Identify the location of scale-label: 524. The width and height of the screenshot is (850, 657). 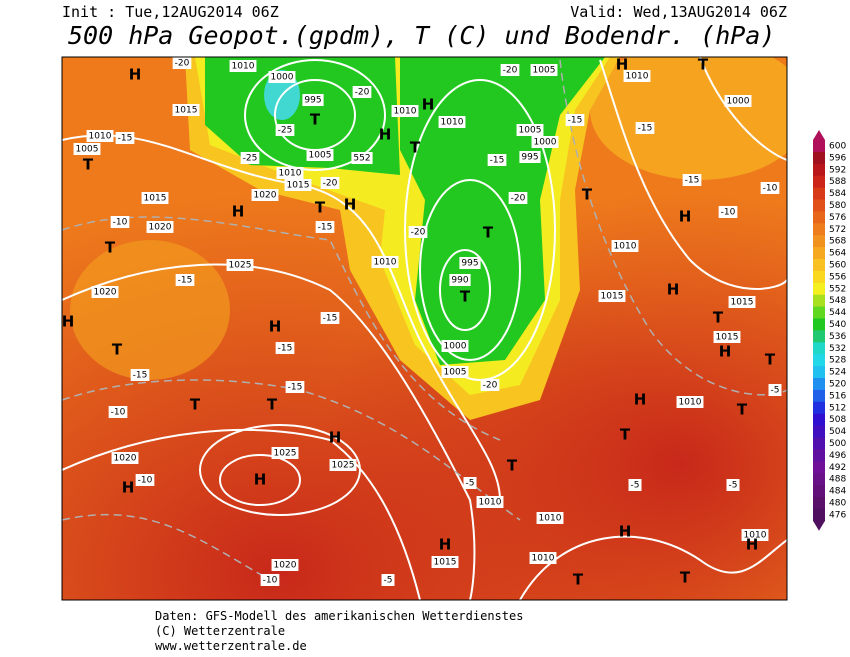
(837, 373).